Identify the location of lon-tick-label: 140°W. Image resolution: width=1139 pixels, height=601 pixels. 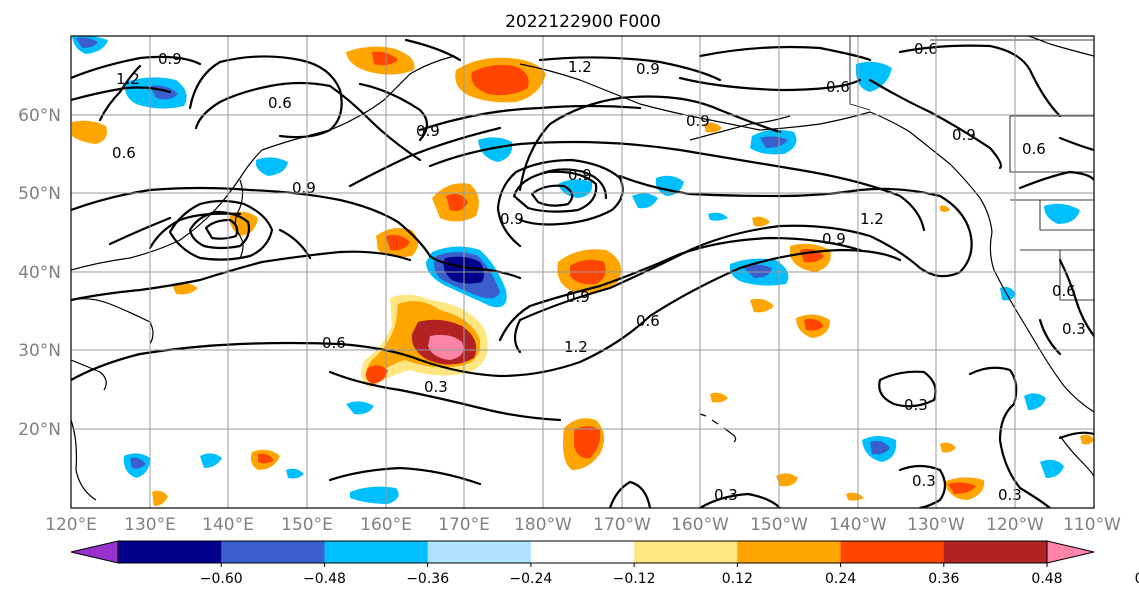
(858, 525).